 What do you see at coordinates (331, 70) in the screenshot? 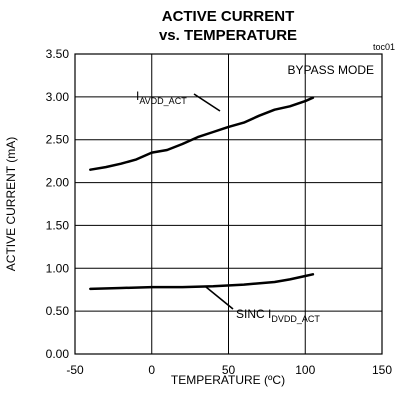
I see `mode-label: BYPASS MODE` at bounding box center [331, 70].